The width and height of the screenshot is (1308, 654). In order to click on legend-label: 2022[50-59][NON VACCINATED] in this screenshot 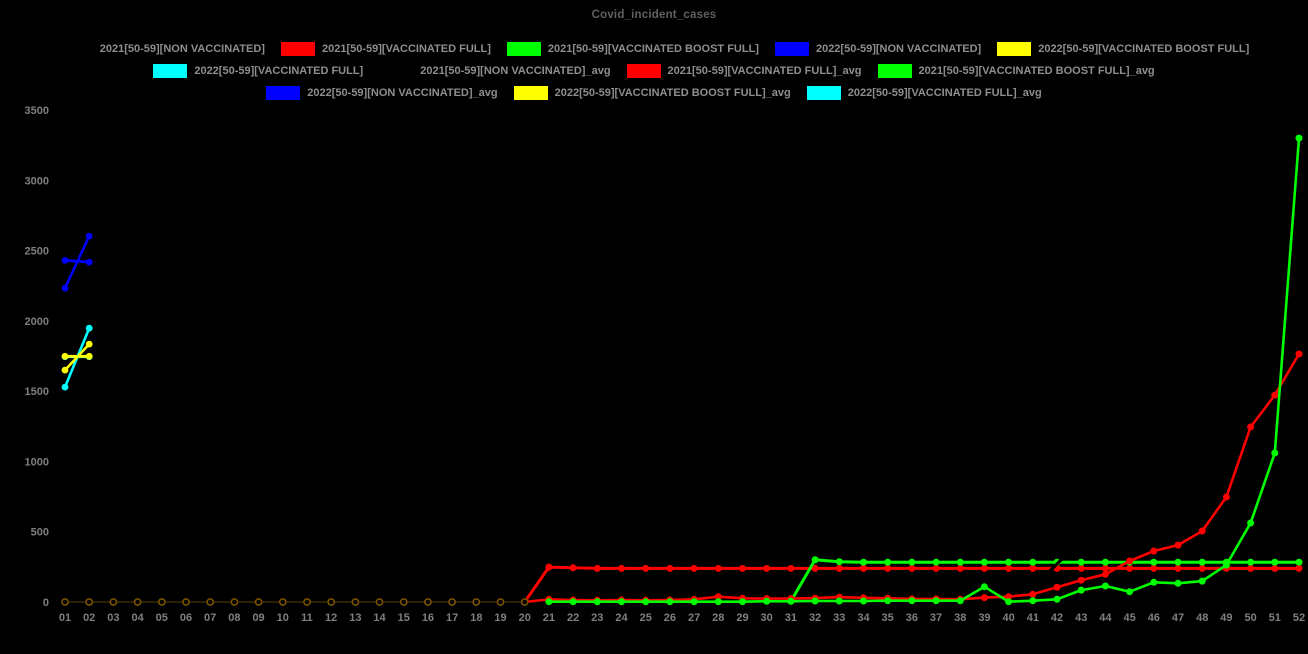, I will do `click(898, 49)`.